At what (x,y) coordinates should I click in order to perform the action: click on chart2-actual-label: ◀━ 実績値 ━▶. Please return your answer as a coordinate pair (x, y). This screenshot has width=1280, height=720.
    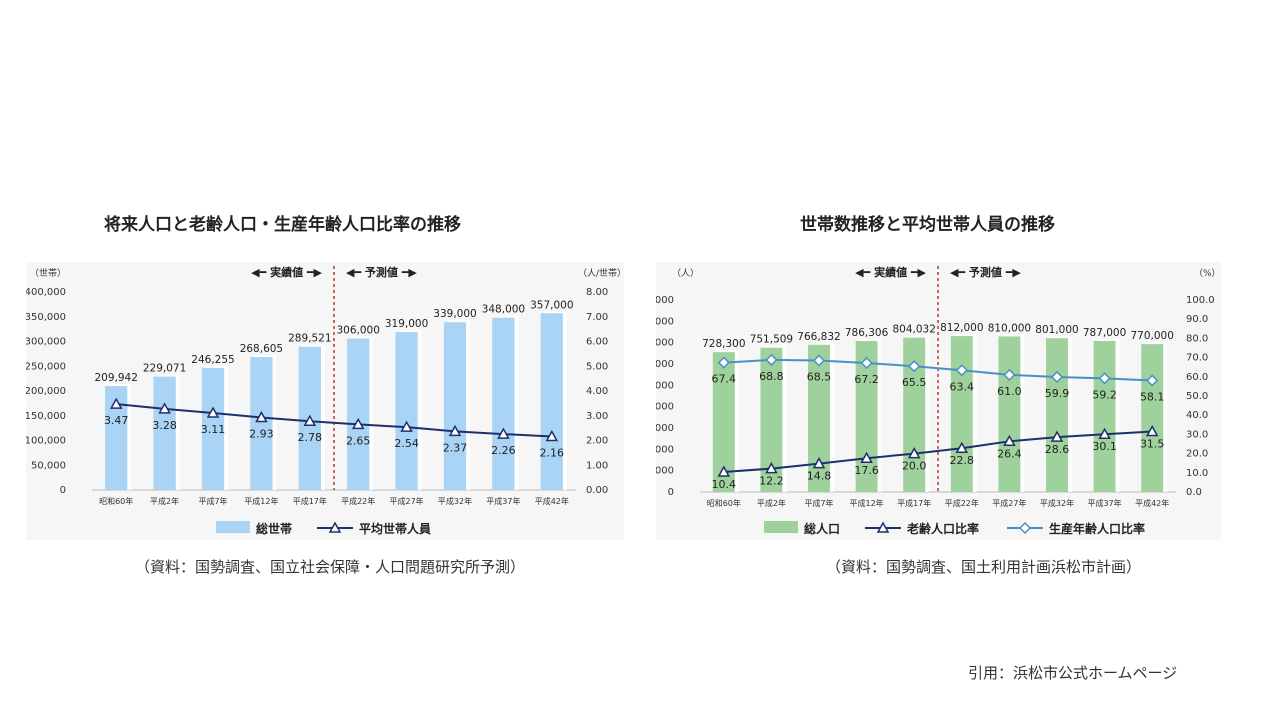
    Looking at the image, I should click on (890, 272).